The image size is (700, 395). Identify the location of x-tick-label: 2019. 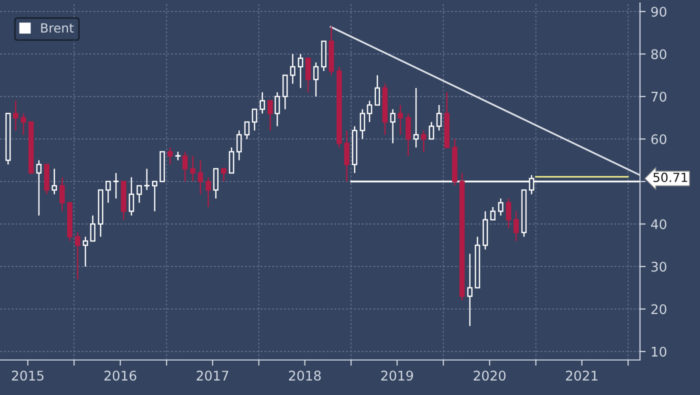
(397, 375).